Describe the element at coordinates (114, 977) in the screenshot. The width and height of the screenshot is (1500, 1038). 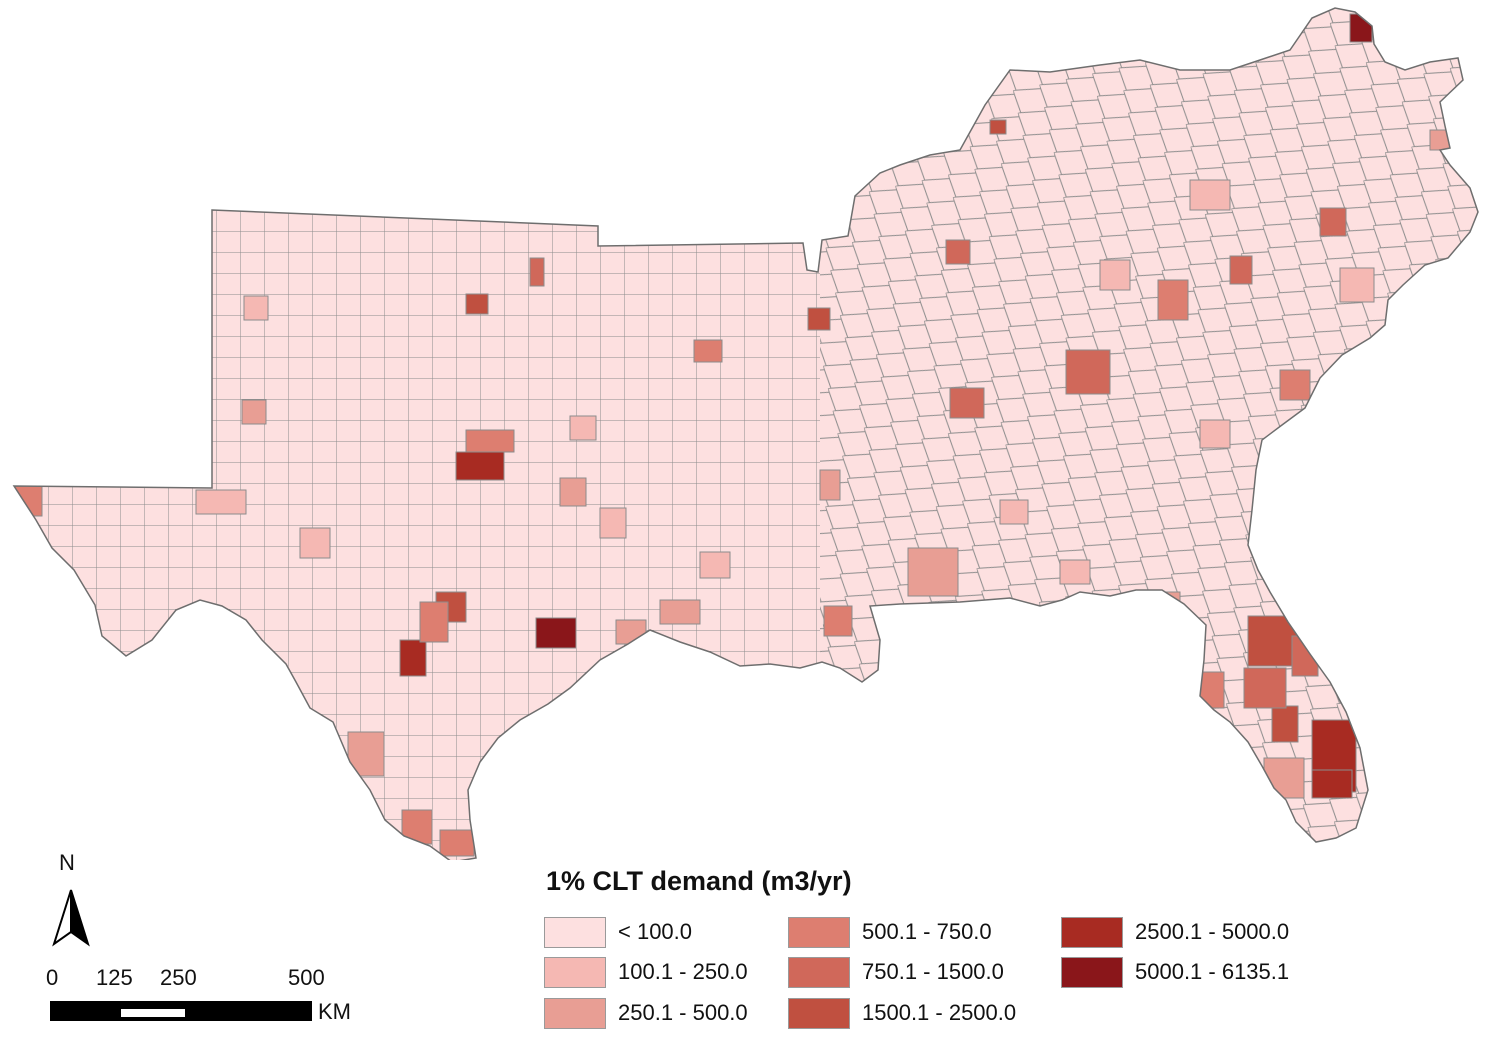
I see `scale-tick-125: 125` at that location.